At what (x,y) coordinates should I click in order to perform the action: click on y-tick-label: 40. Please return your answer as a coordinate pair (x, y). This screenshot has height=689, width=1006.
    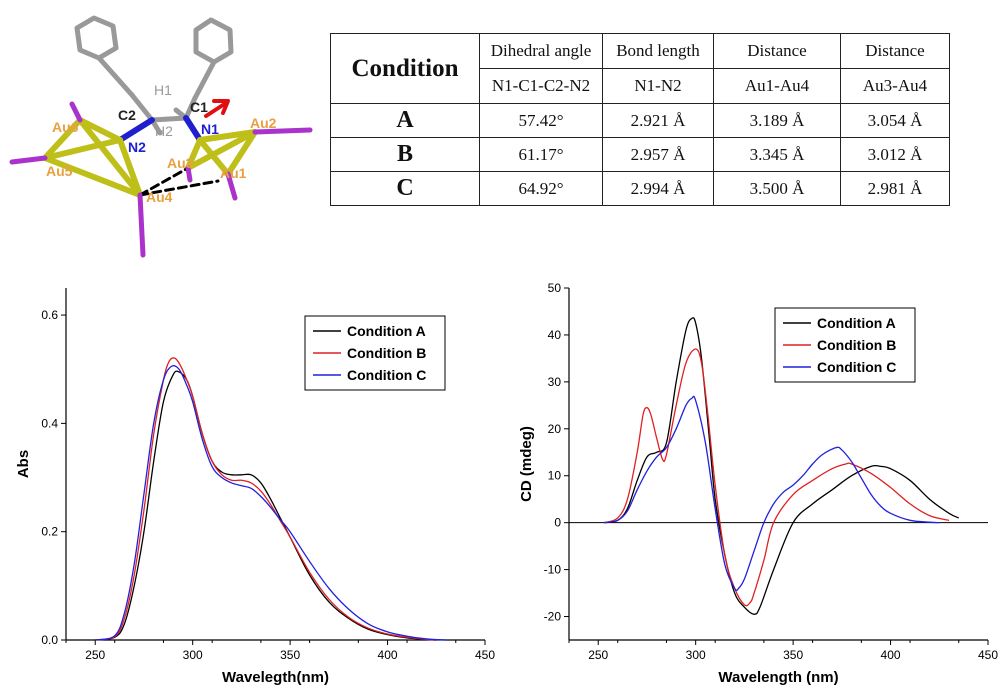
    Looking at the image, I should click on (555, 335).